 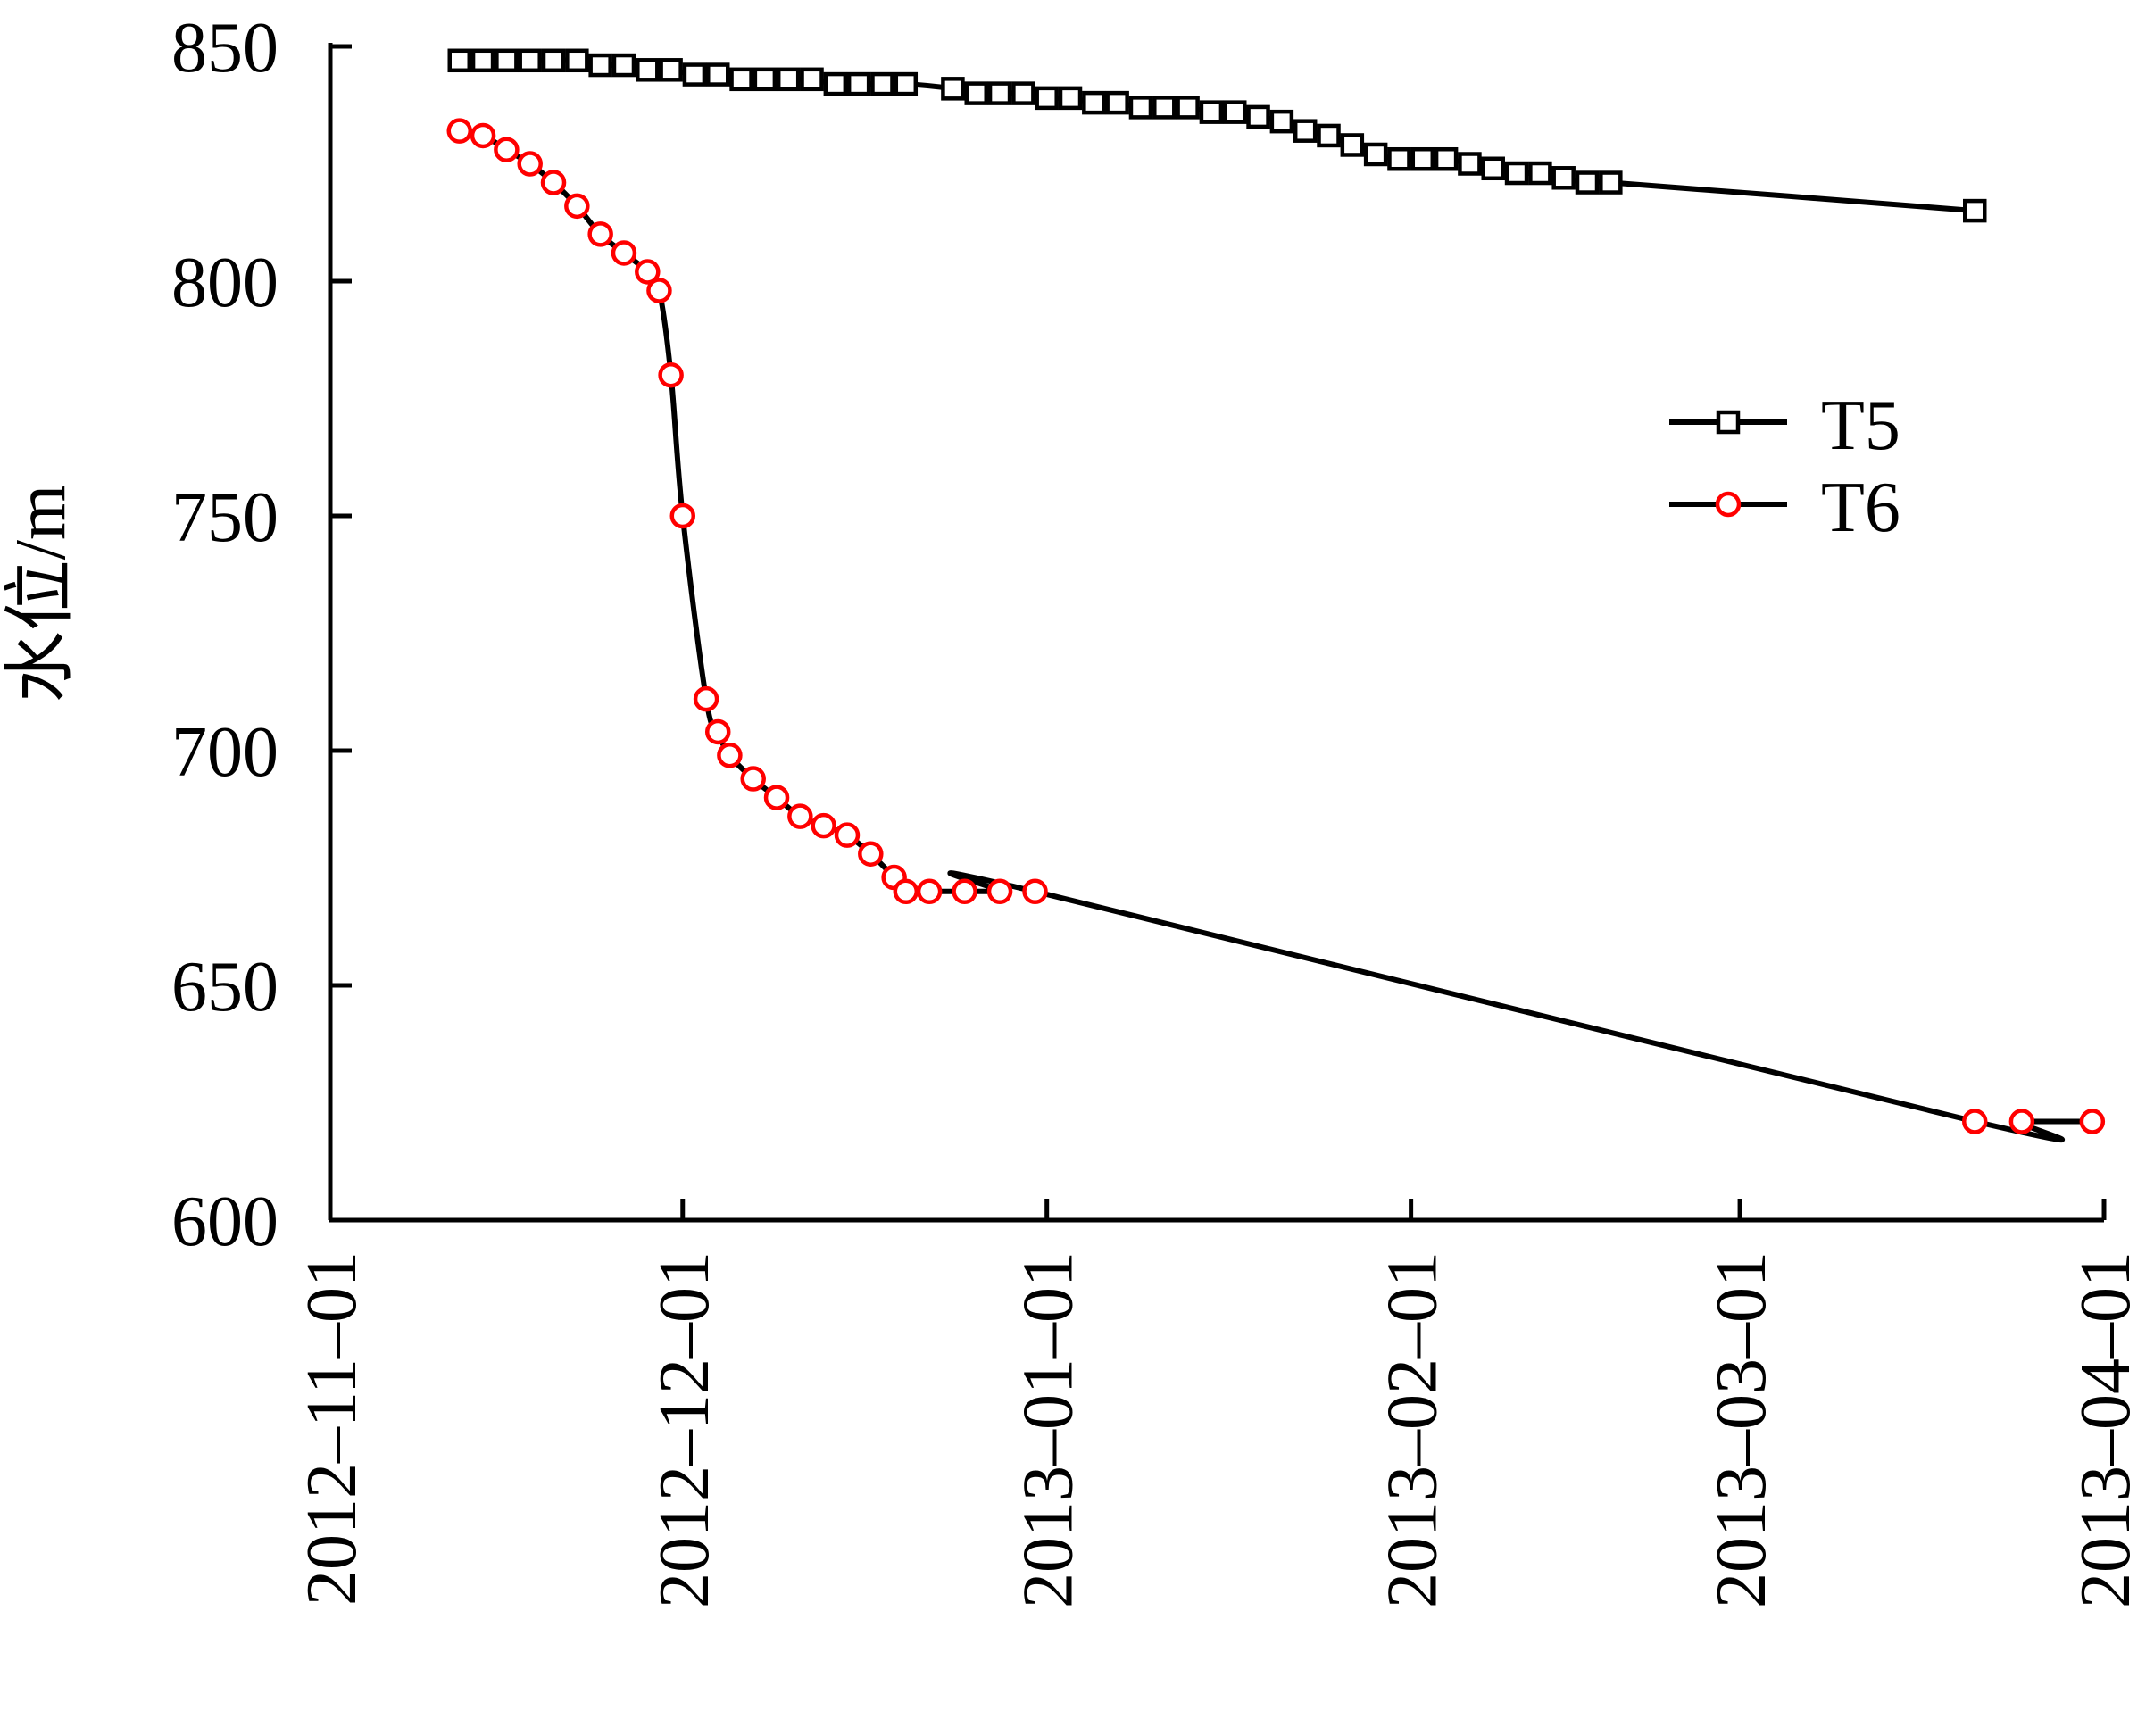 I want to click on x-tick-label: 2013–02–01, so click(x=1413, y=1429).